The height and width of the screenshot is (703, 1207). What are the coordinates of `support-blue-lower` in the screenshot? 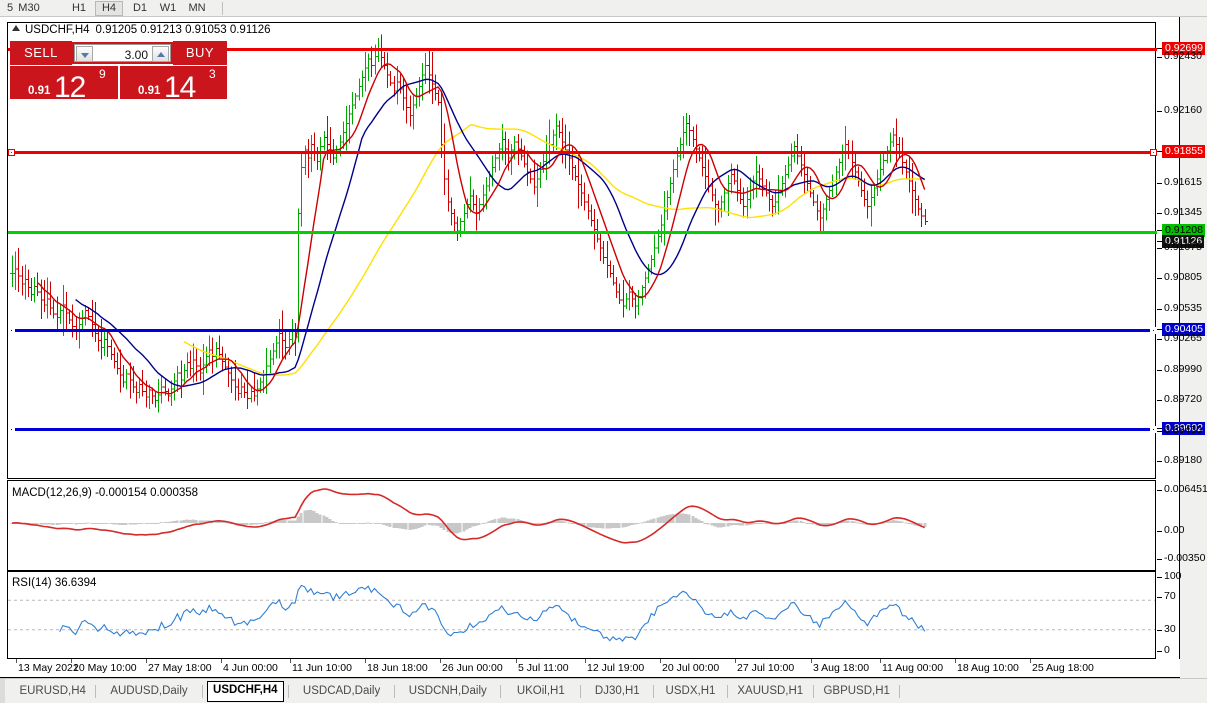 It's located at (582, 429).